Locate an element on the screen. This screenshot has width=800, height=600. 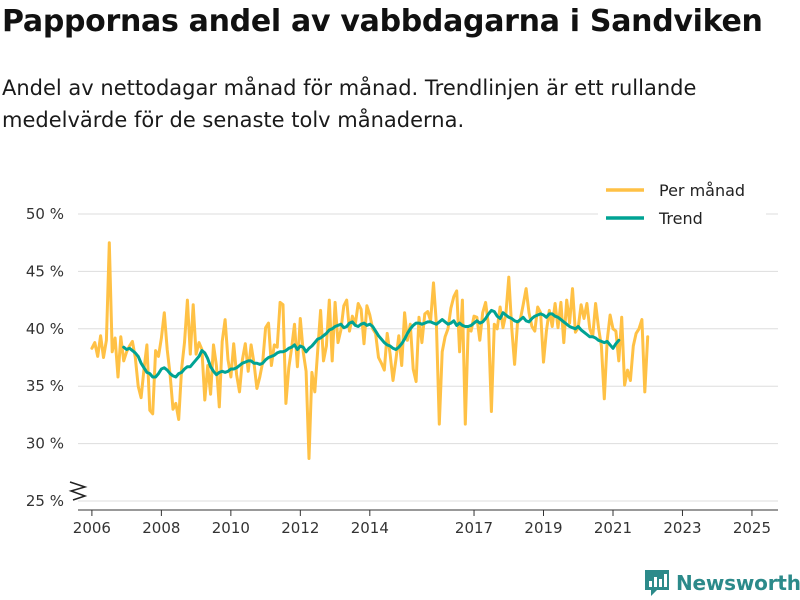
y-tick-label: 25 % is located at coordinates (45, 501).